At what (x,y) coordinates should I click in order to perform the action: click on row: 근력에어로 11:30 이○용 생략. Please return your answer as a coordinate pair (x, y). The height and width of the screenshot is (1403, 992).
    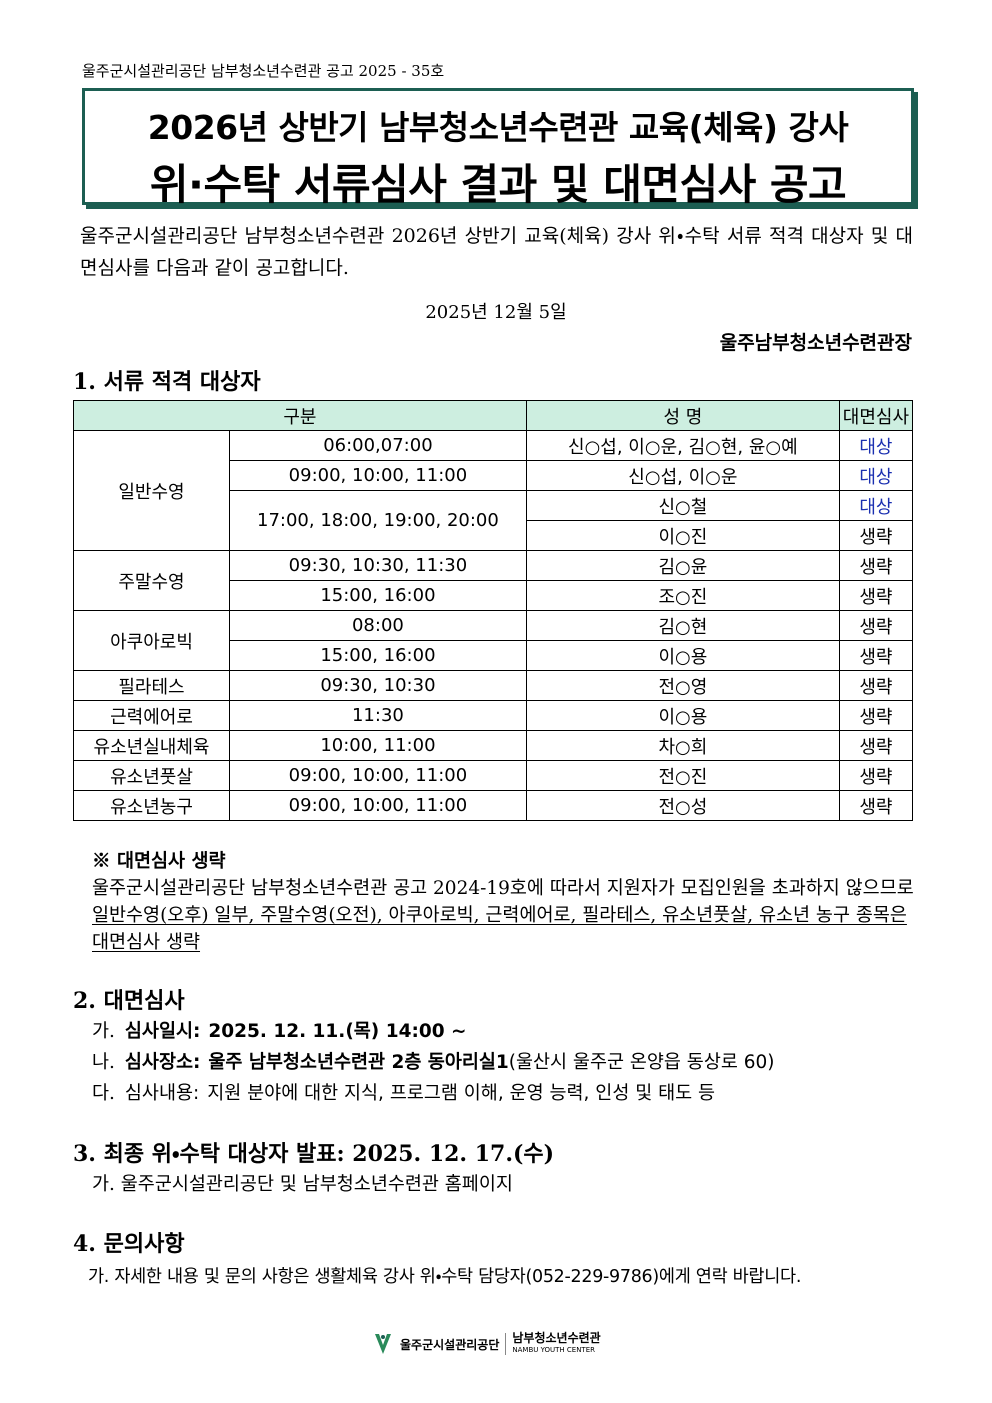
    Looking at the image, I should click on (493, 715).